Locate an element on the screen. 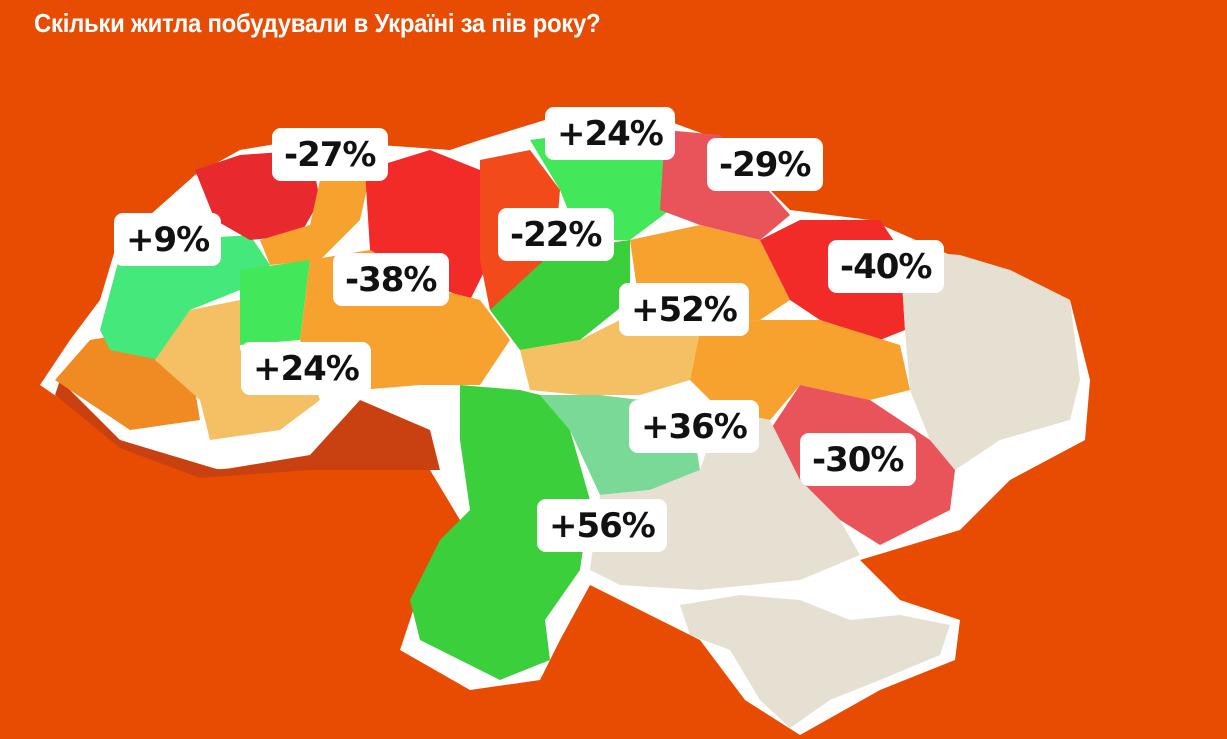 This screenshot has width=1227, height=739. label-ternopil: +24% is located at coordinates (306, 368).